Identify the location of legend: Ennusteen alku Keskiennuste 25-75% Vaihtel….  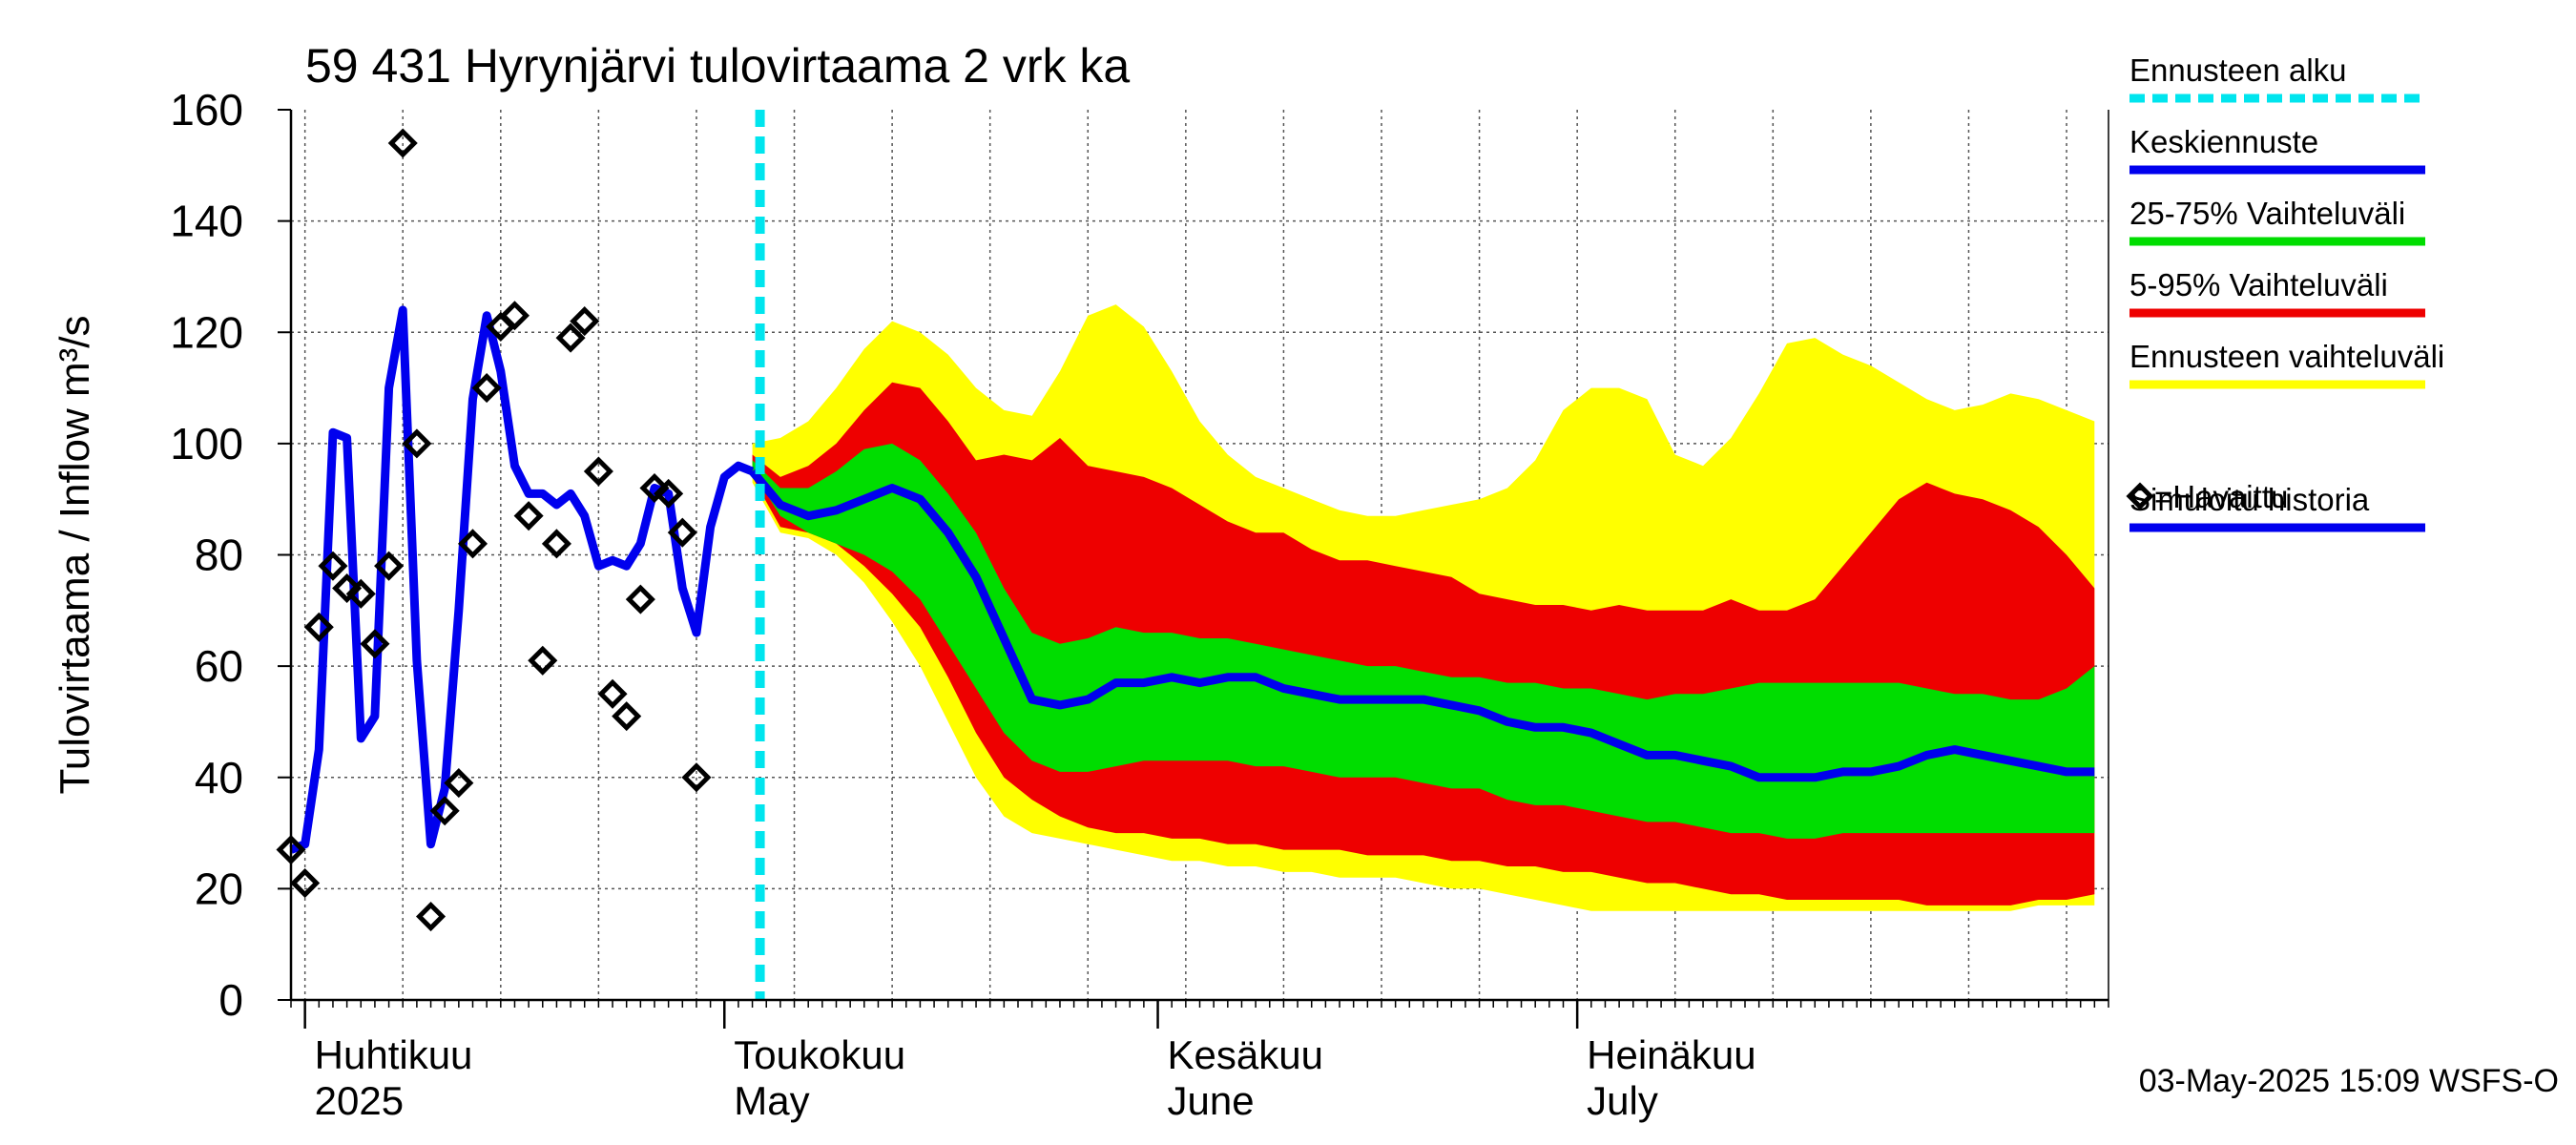
(2285, 292).